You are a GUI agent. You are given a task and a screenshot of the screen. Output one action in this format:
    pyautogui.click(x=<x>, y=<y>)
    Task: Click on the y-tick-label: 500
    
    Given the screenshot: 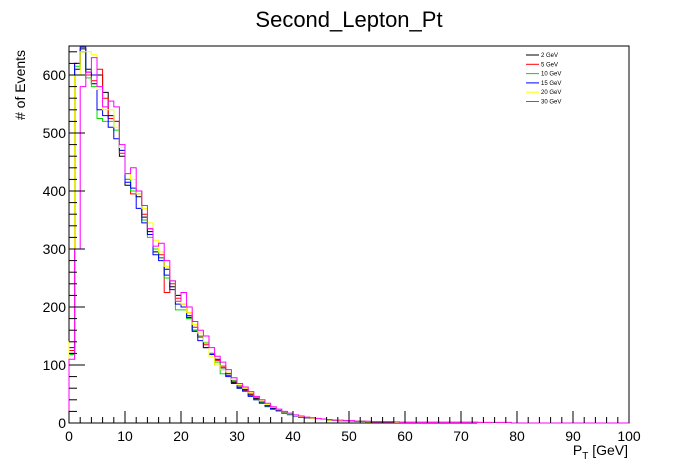 What is the action you would take?
    pyautogui.click(x=55, y=133)
    